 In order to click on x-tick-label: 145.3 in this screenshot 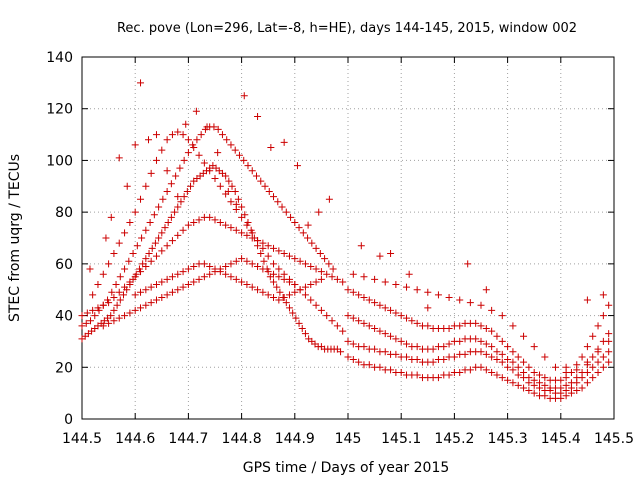, I will do `click(508, 439)`.